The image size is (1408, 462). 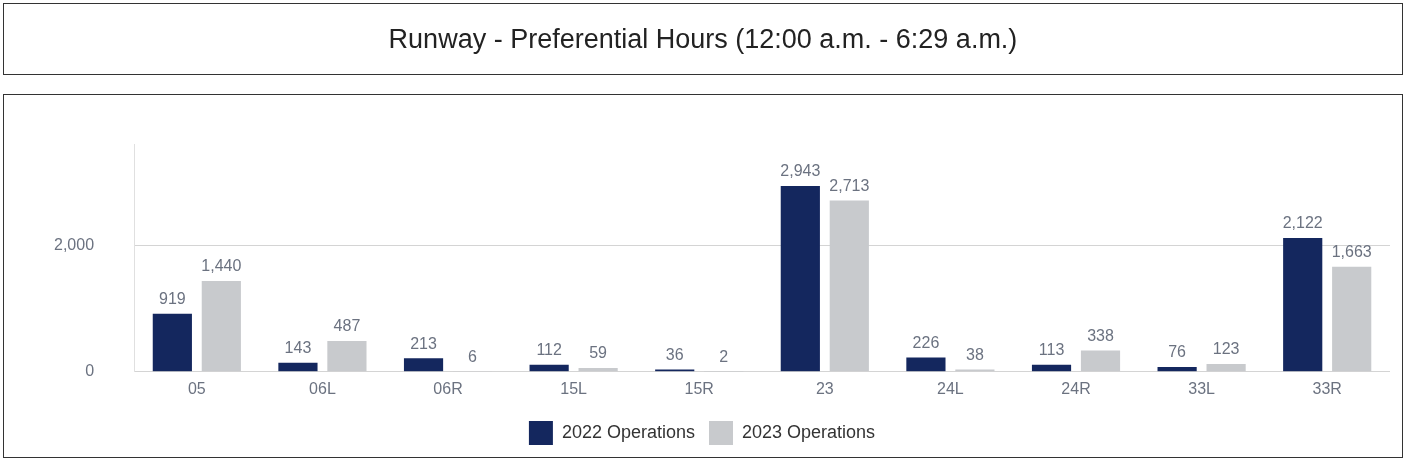 I want to click on data-label: 113, so click(x=1051, y=350).